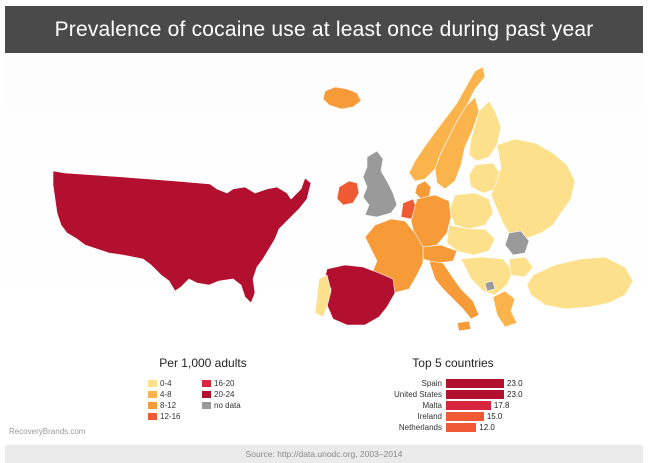  Describe the element at coordinates (470, 427) in the screenshot. I see `top5-bar: 12.0` at that location.